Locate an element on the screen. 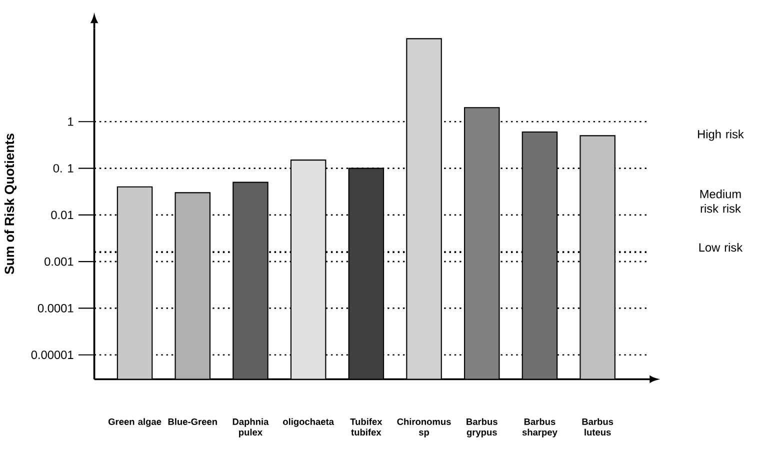 This screenshot has width=764, height=465. x-tick-label: Daphnia pulex is located at coordinates (250, 428).